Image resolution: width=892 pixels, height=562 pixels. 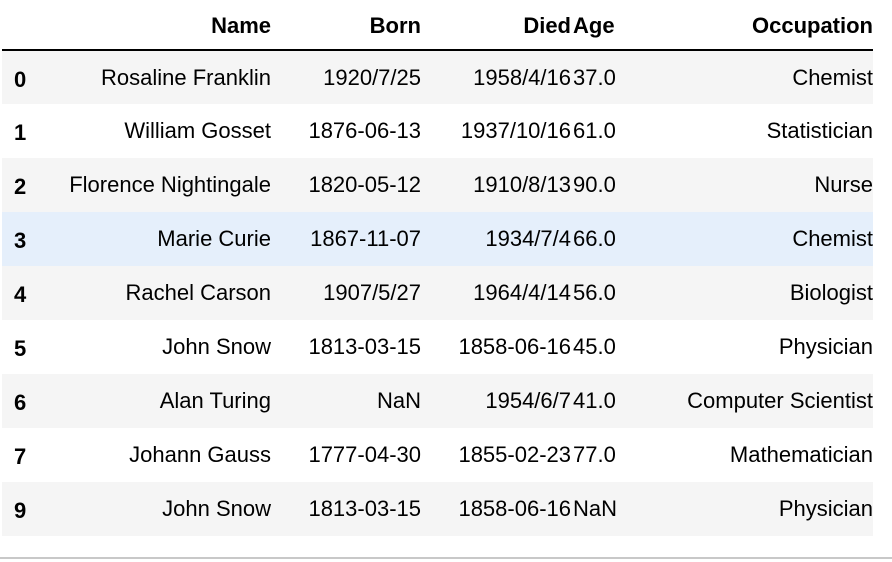 I want to click on row-index: 0, so click(x=20, y=79).